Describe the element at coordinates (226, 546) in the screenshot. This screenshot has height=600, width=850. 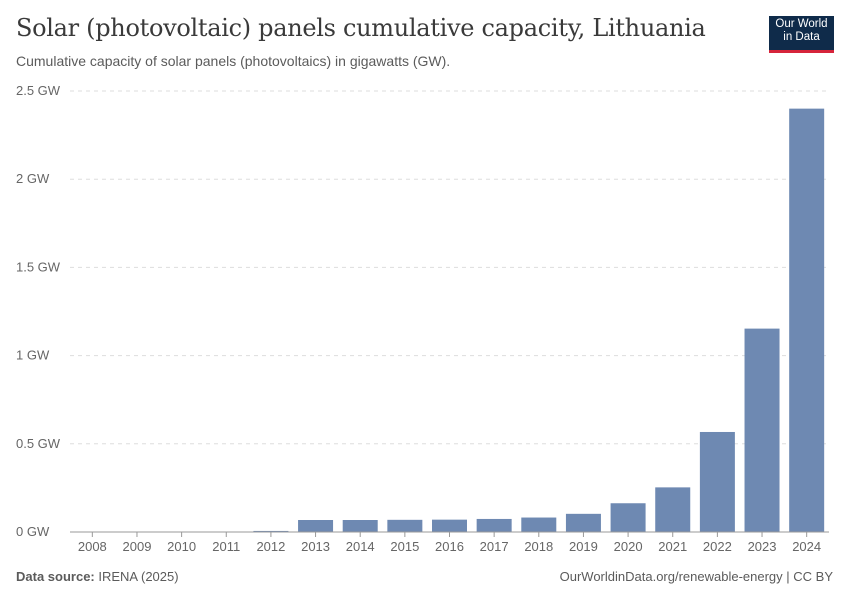
I see `x-tick-label: 2011` at that location.